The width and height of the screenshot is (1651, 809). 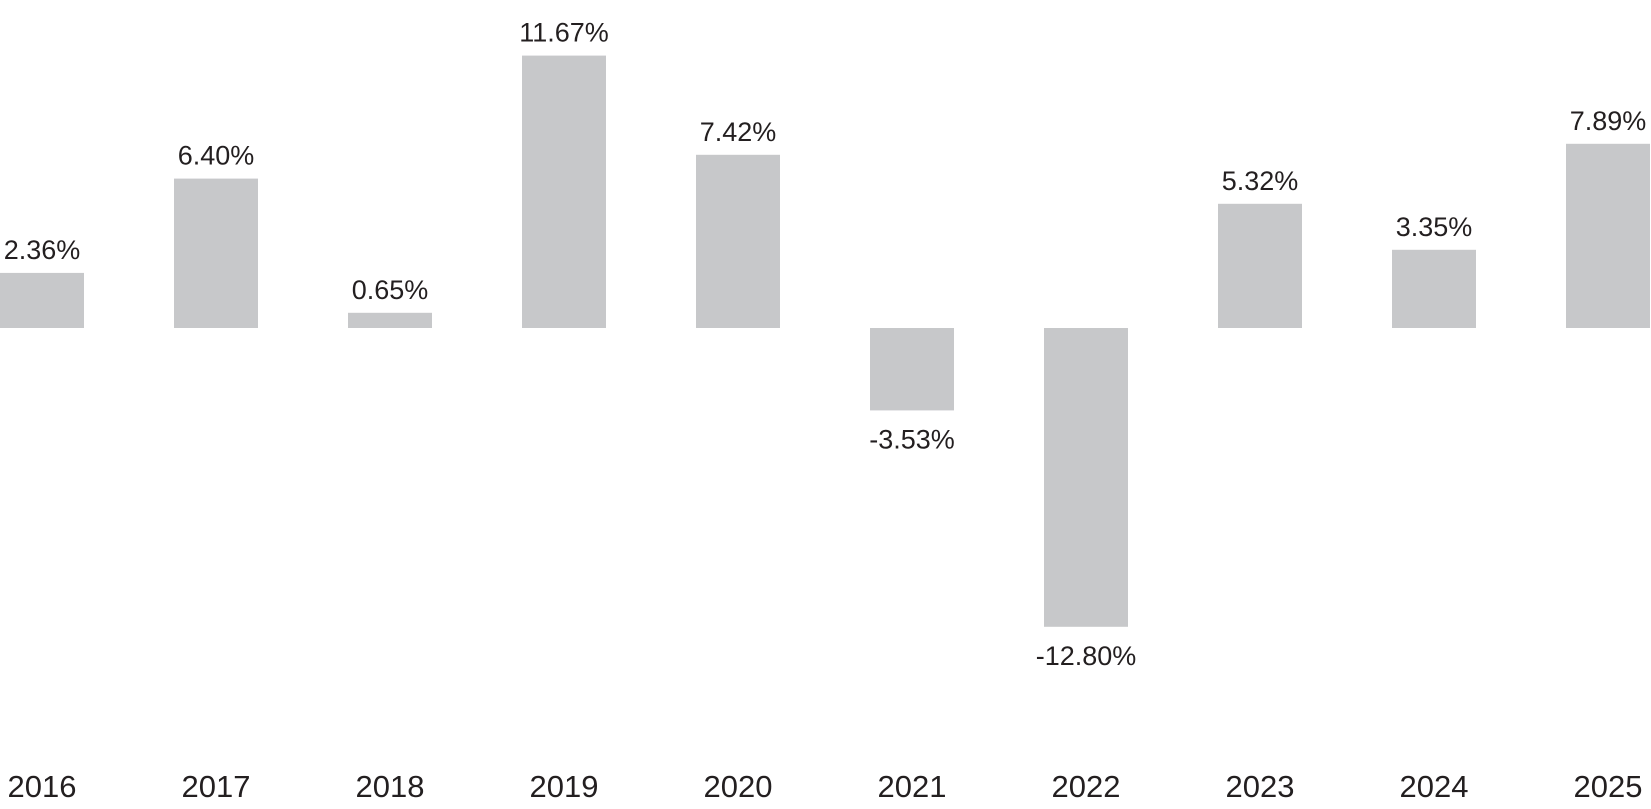 What do you see at coordinates (738, 241) in the screenshot?
I see `bar-2020` at bounding box center [738, 241].